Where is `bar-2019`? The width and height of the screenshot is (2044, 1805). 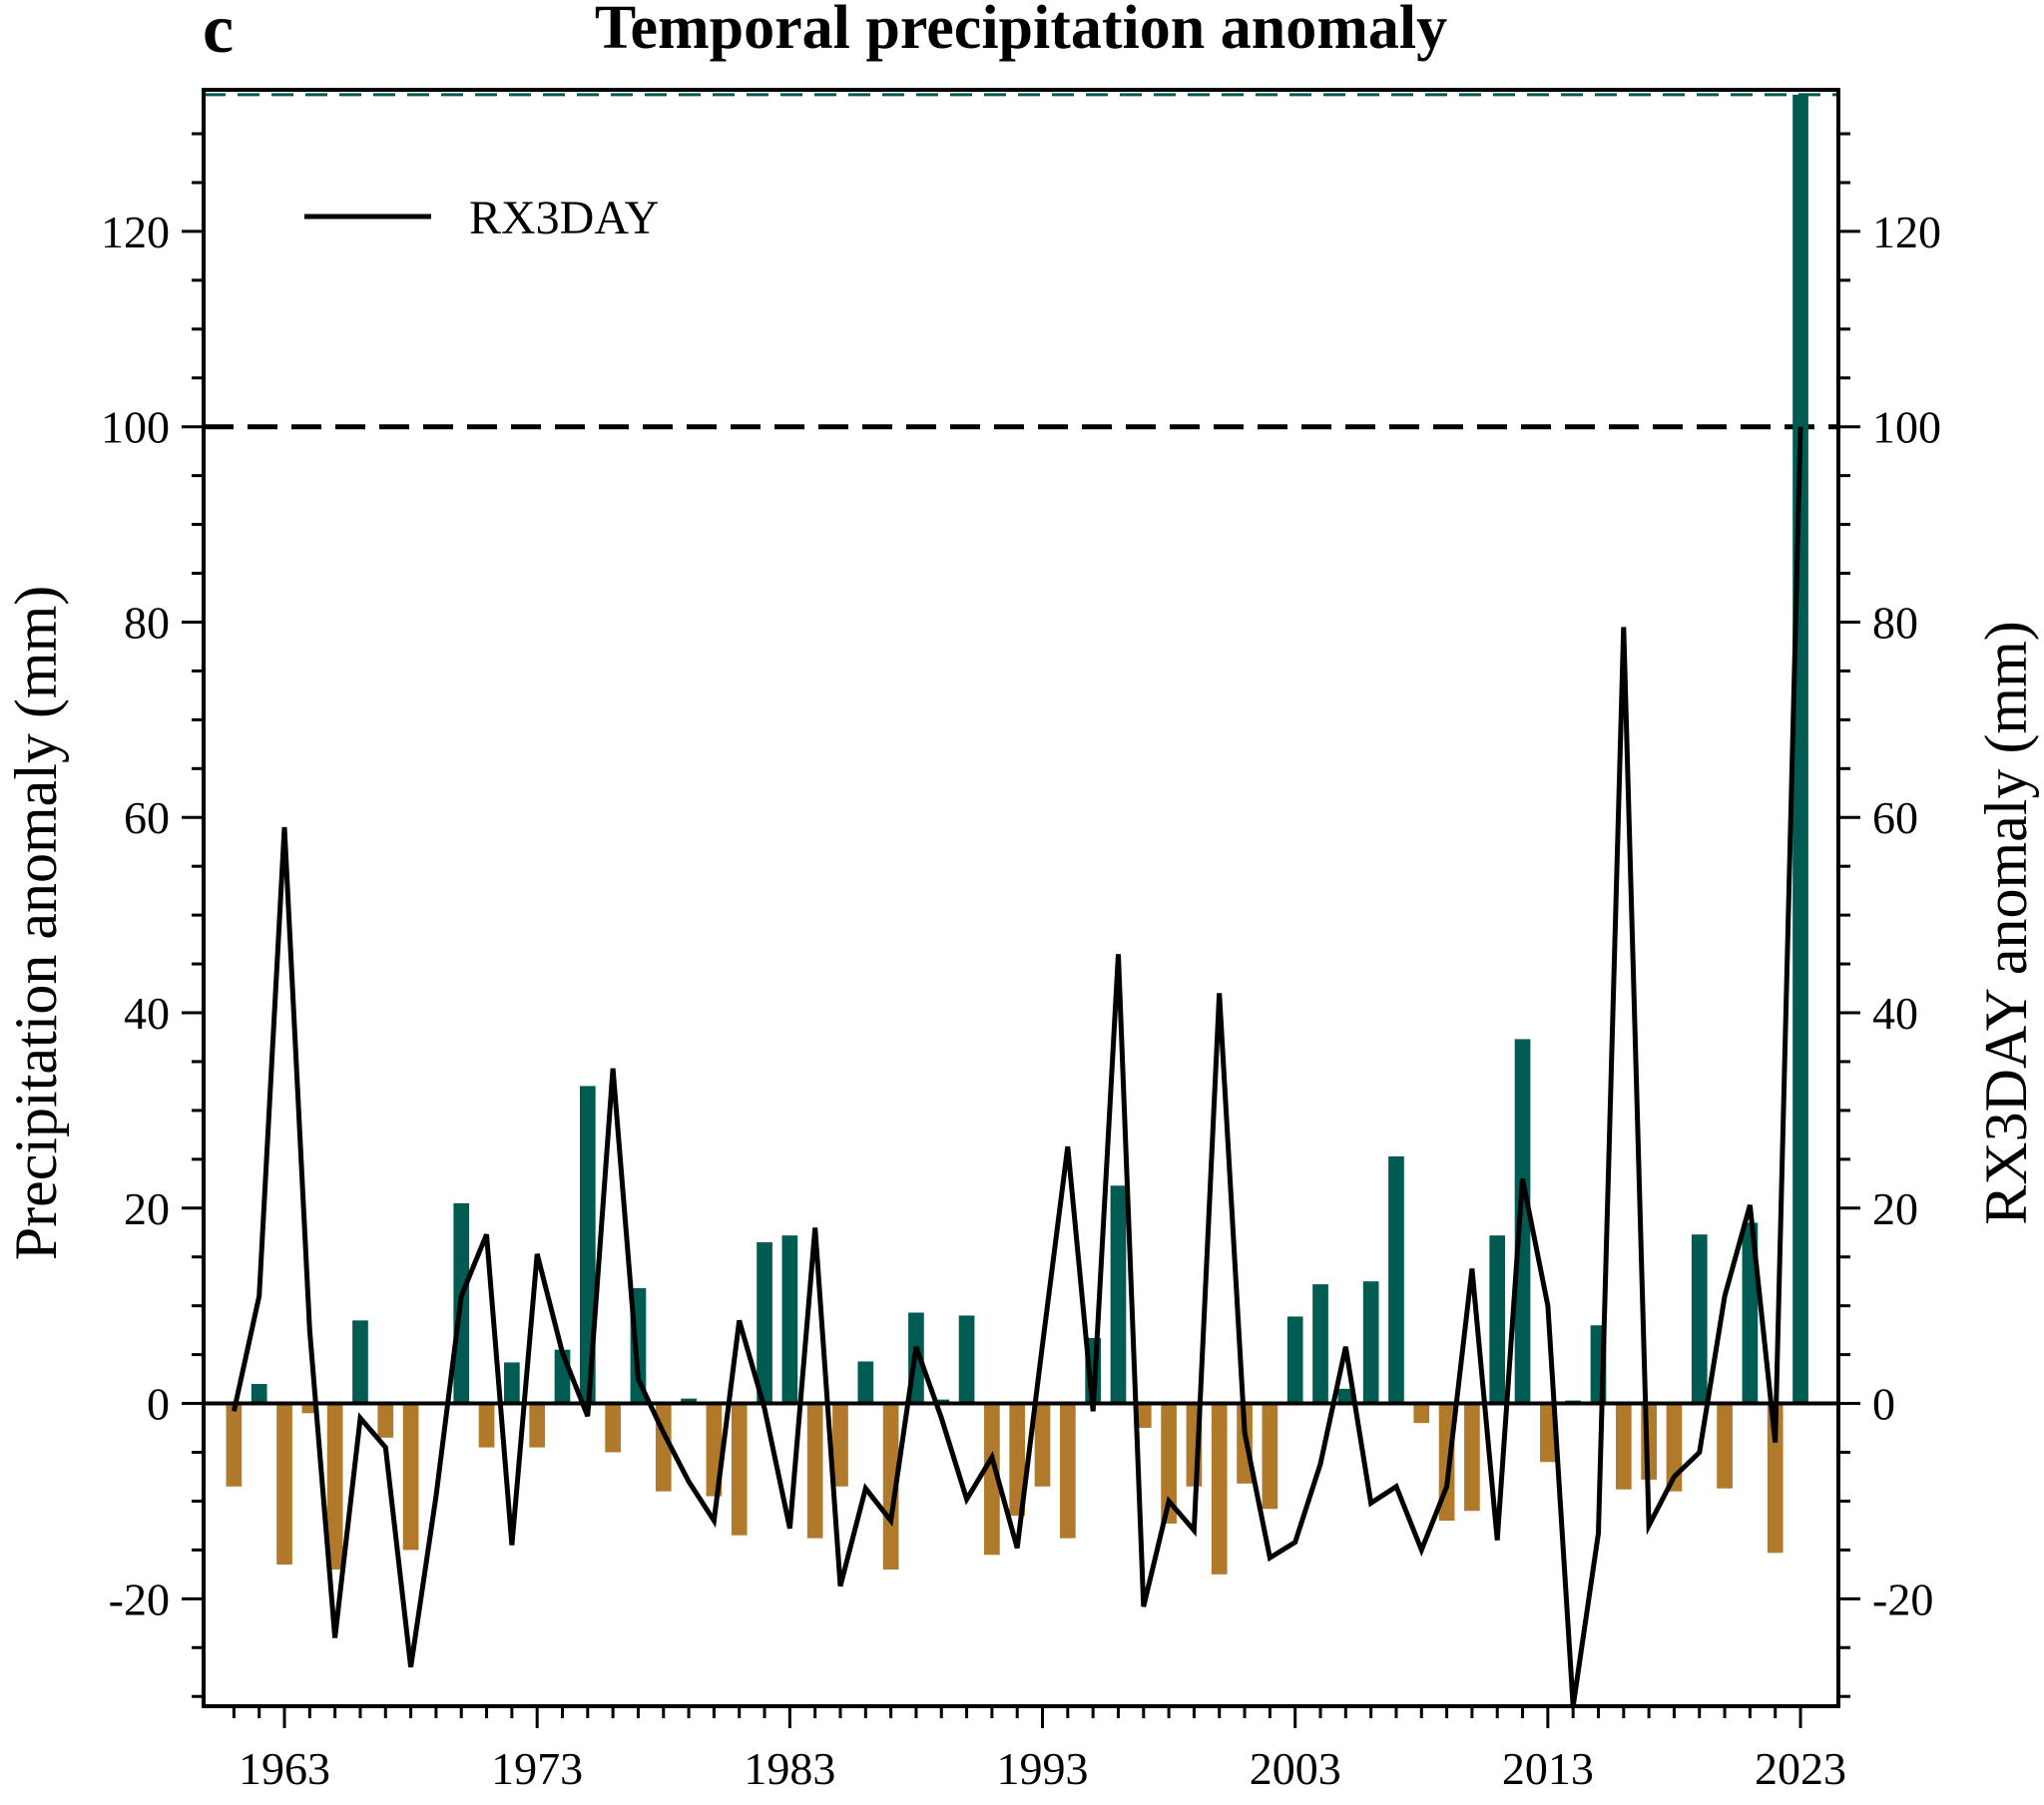 bar-2019 is located at coordinates (1699, 1319).